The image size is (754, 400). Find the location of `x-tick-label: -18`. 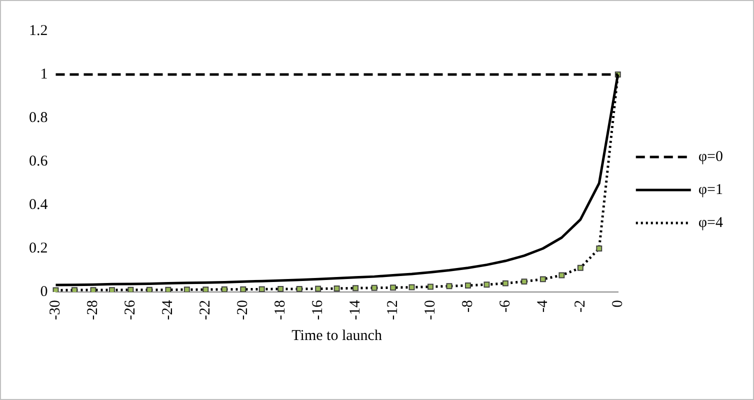

x-tick-label: -18 is located at coordinates (280, 310).